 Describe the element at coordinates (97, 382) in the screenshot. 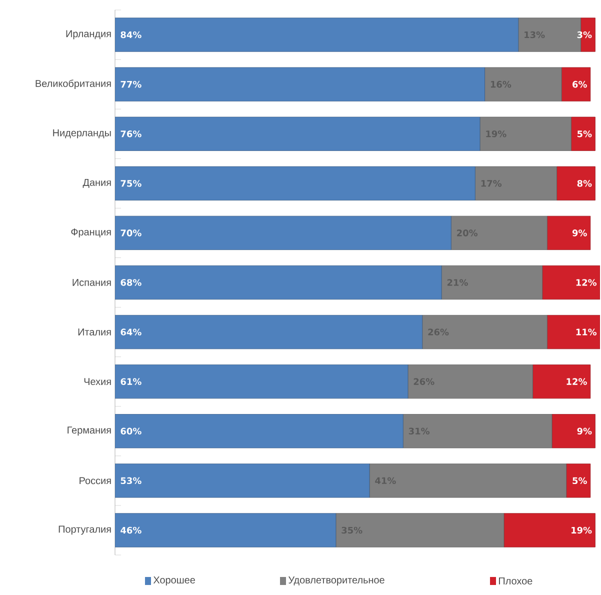

I see `y-tick-label: Чехия` at that location.